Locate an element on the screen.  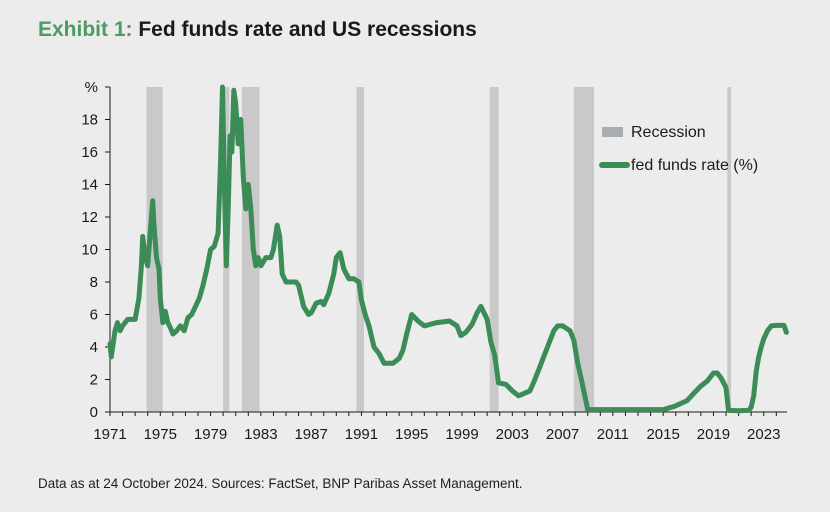
x-tick-label: 2015 is located at coordinates (662, 434).